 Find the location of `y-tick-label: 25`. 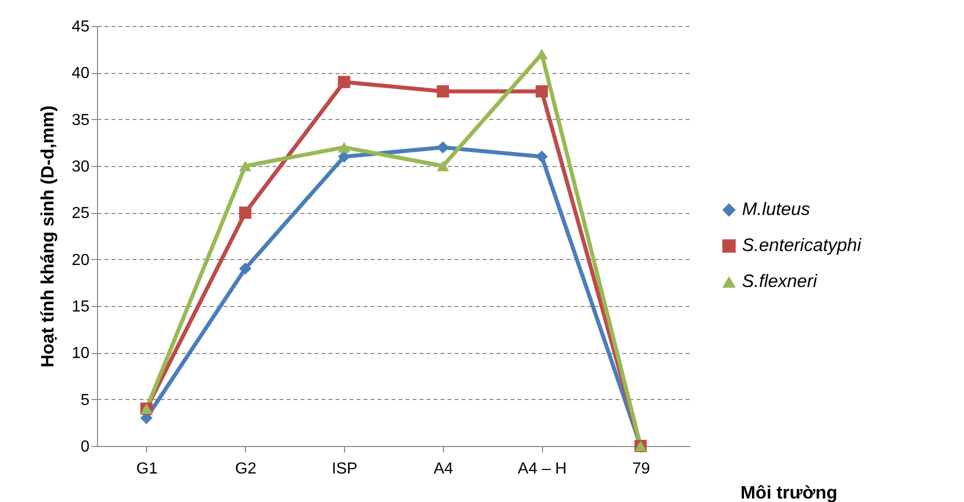

y-tick-label: 25 is located at coordinates (81, 213).